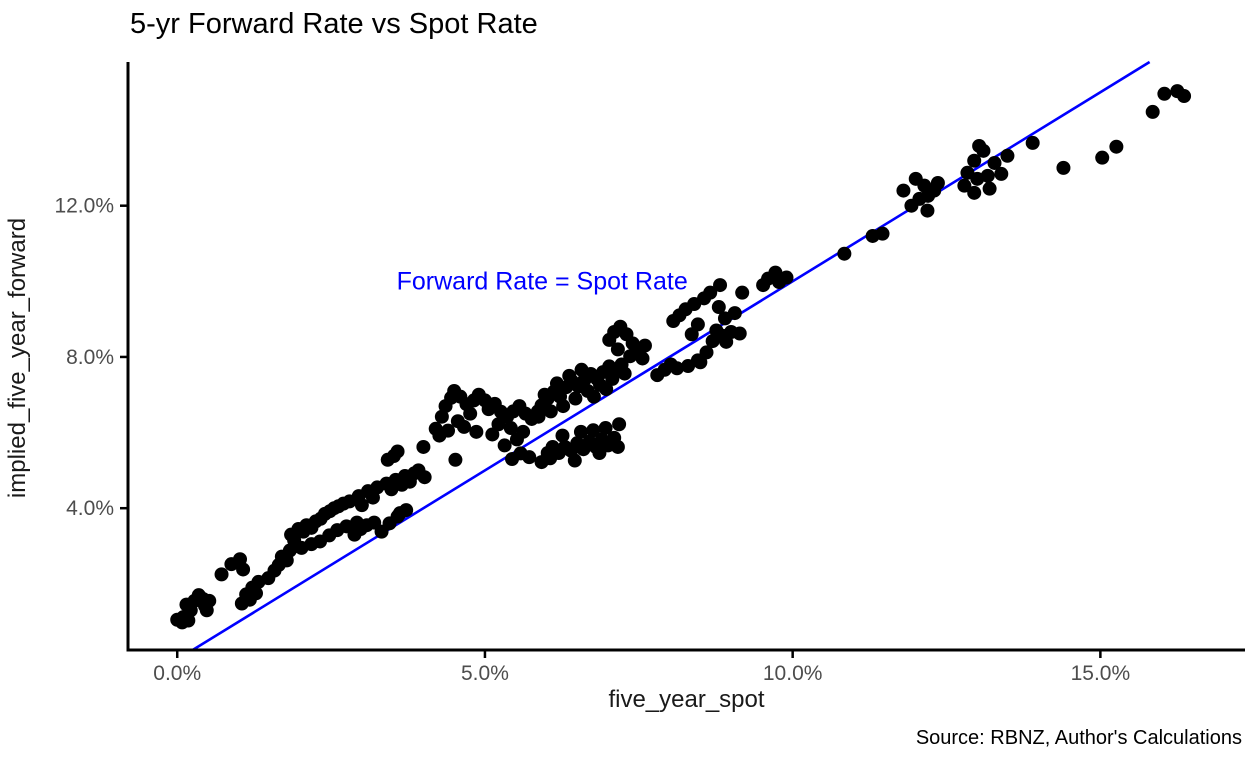  Describe the element at coordinates (485, 673) in the screenshot. I see `x-tick-label: 5.0%` at that location.